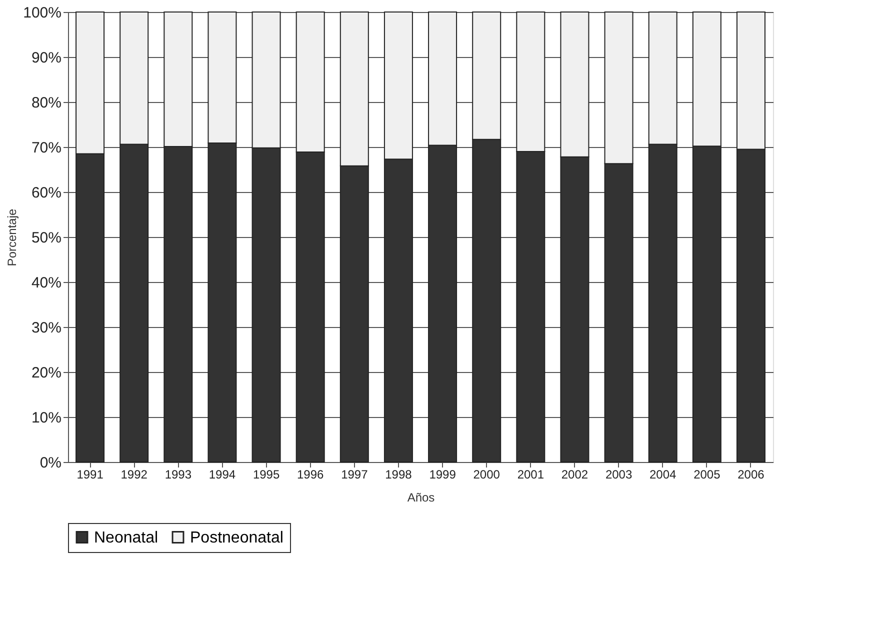 The width and height of the screenshot is (875, 634). What do you see at coordinates (42, 13) in the screenshot?
I see `y-tick-label: 100%` at bounding box center [42, 13].